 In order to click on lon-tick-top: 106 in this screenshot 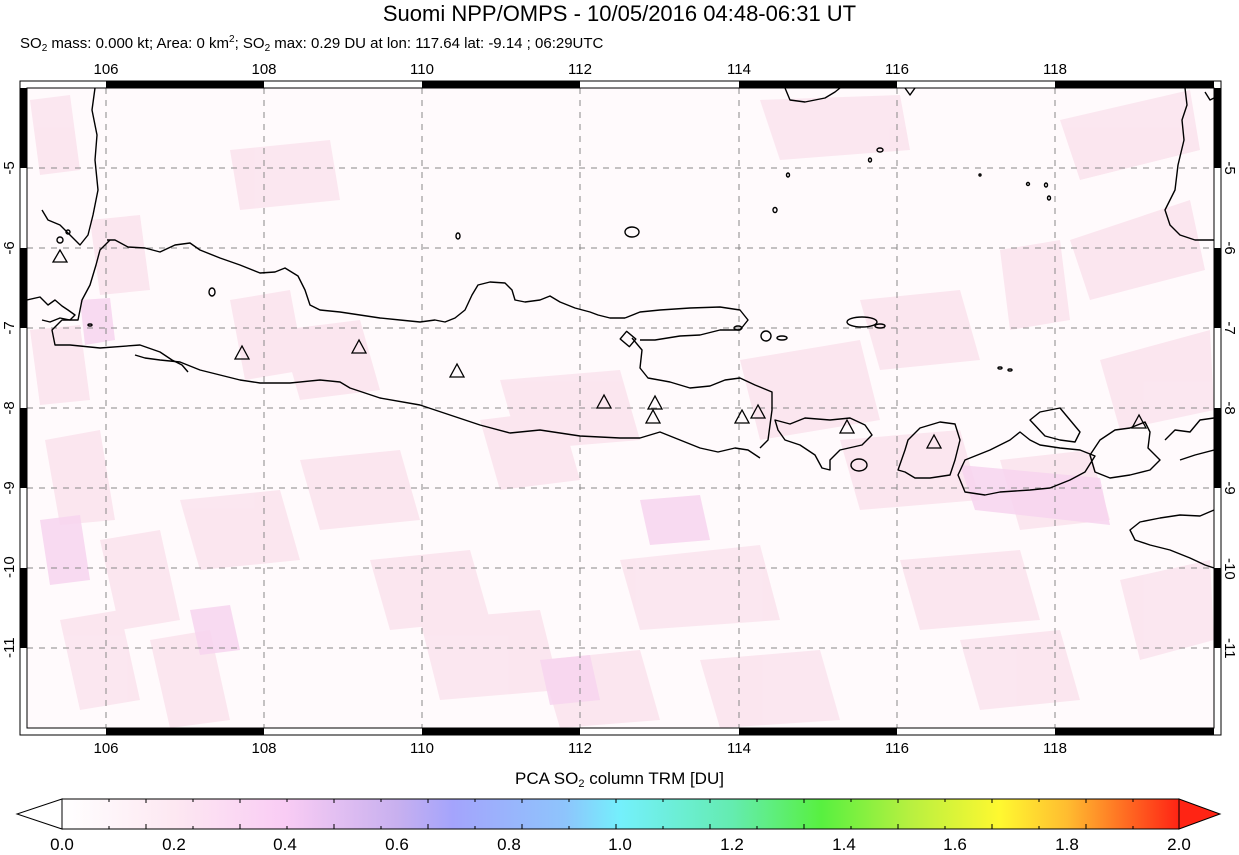, I will do `click(106, 69)`.